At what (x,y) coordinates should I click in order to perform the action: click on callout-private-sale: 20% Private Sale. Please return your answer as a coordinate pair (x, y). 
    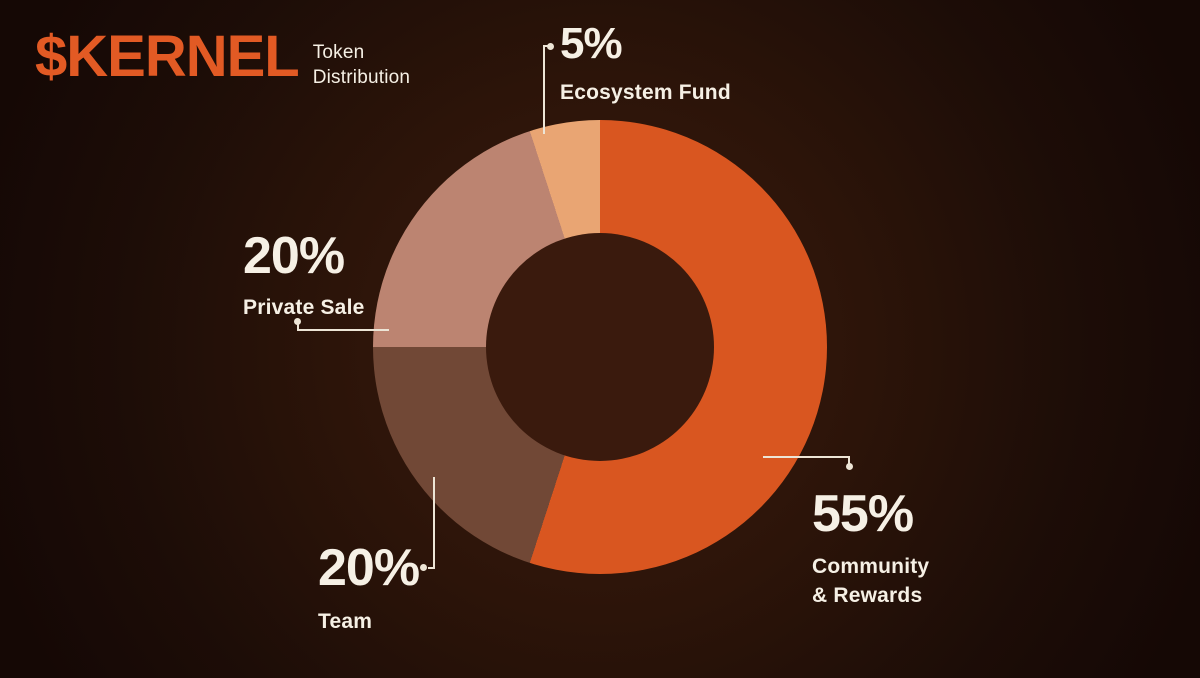
    Looking at the image, I should click on (303, 276).